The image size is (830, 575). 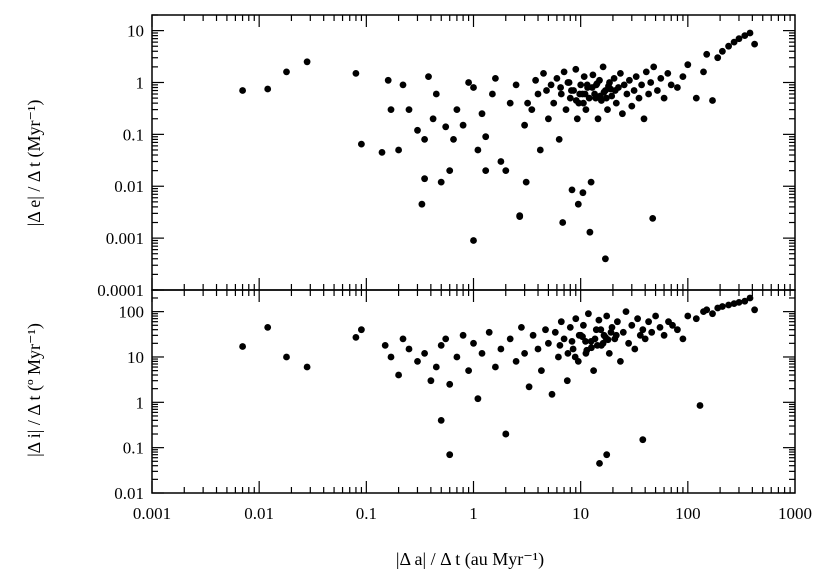 What do you see at coordinates (135, 357) in the screenshot?
I see `y-tick-label: 10` at bounding box center [135, 357].